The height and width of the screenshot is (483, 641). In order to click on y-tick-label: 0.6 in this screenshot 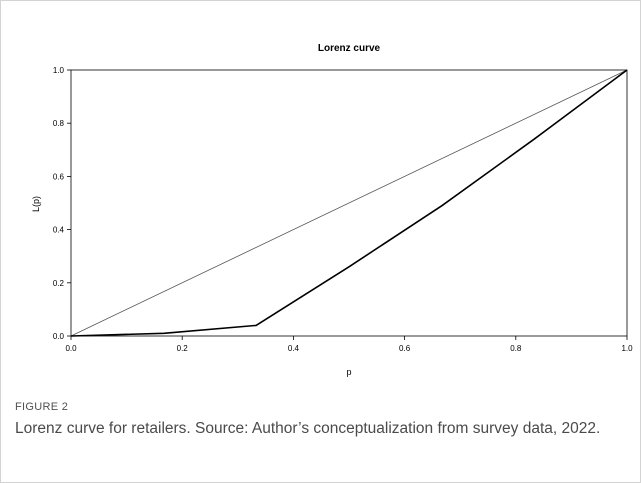, I will do `click(59, 176)`.